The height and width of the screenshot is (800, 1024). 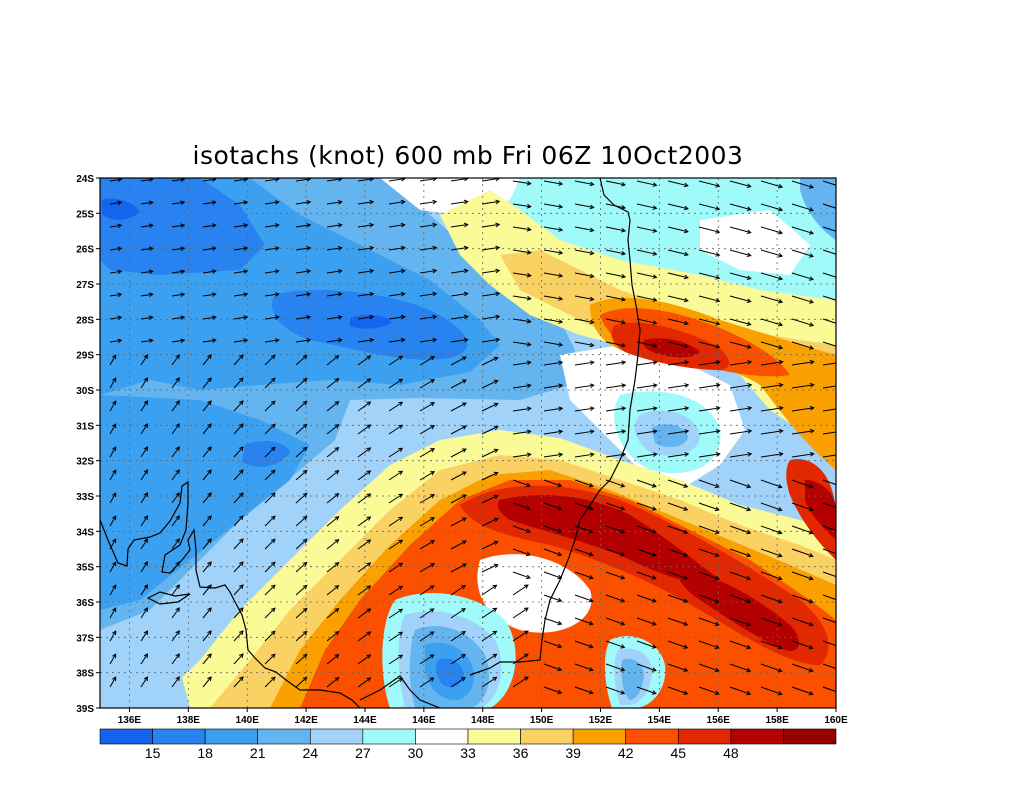 What do you see at coordinates (258, 753) in the screenshot?
I see `colorbar-label: 21` at bounding box center [258, 753].